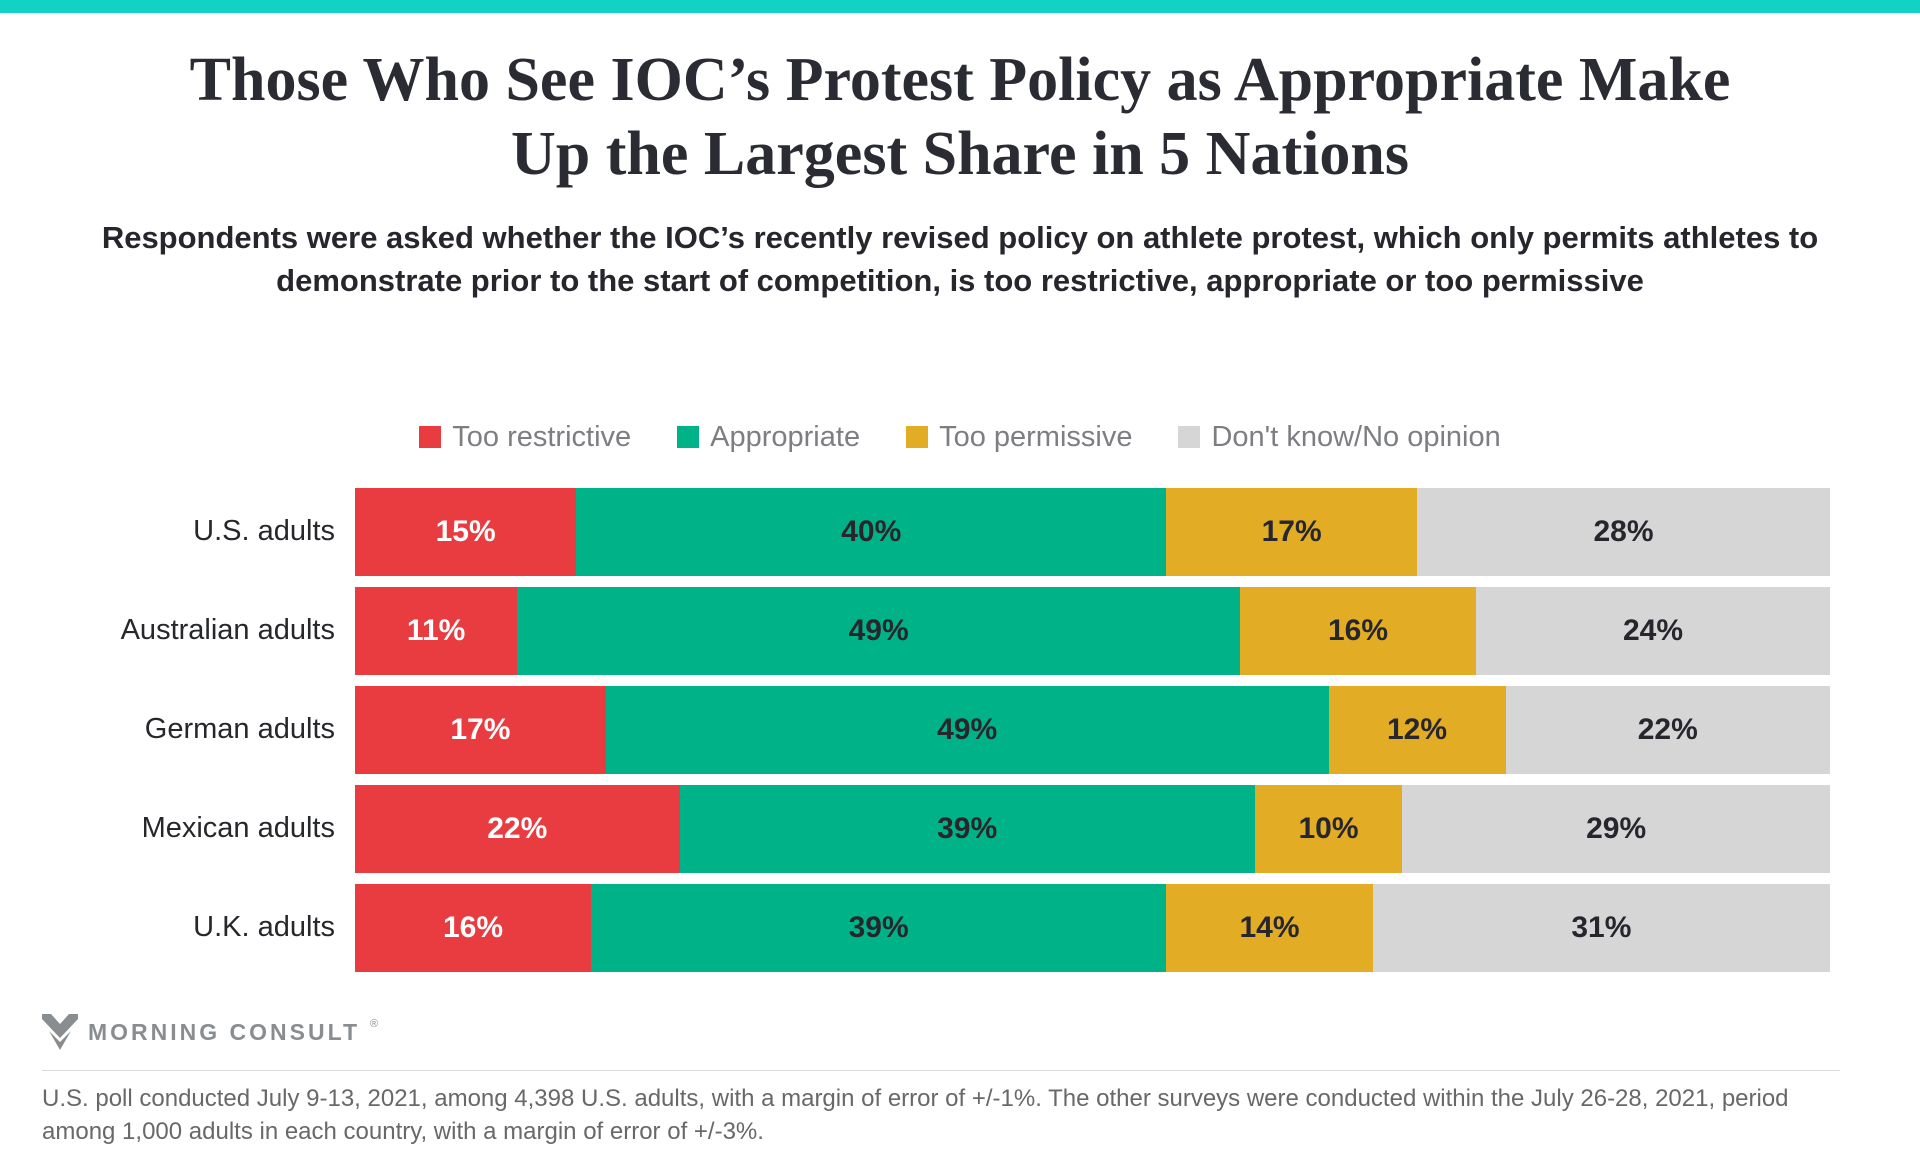 The height and width of the screenshot is (1172, 1920). I want to click on segment-value-label: 40%, so click(871, 531).